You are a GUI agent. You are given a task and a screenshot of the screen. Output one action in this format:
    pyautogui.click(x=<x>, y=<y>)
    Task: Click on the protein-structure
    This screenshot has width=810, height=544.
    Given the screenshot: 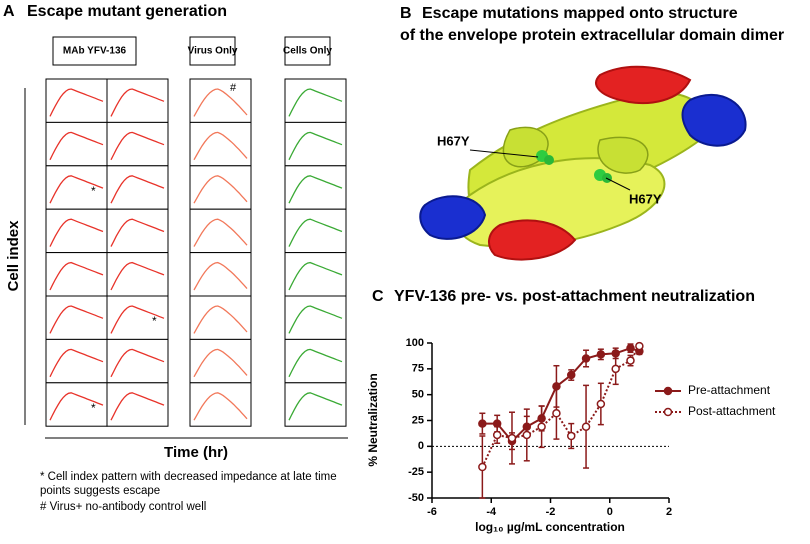 What is the action you would take?
    pyautogui.click(x=583, y=163)
    